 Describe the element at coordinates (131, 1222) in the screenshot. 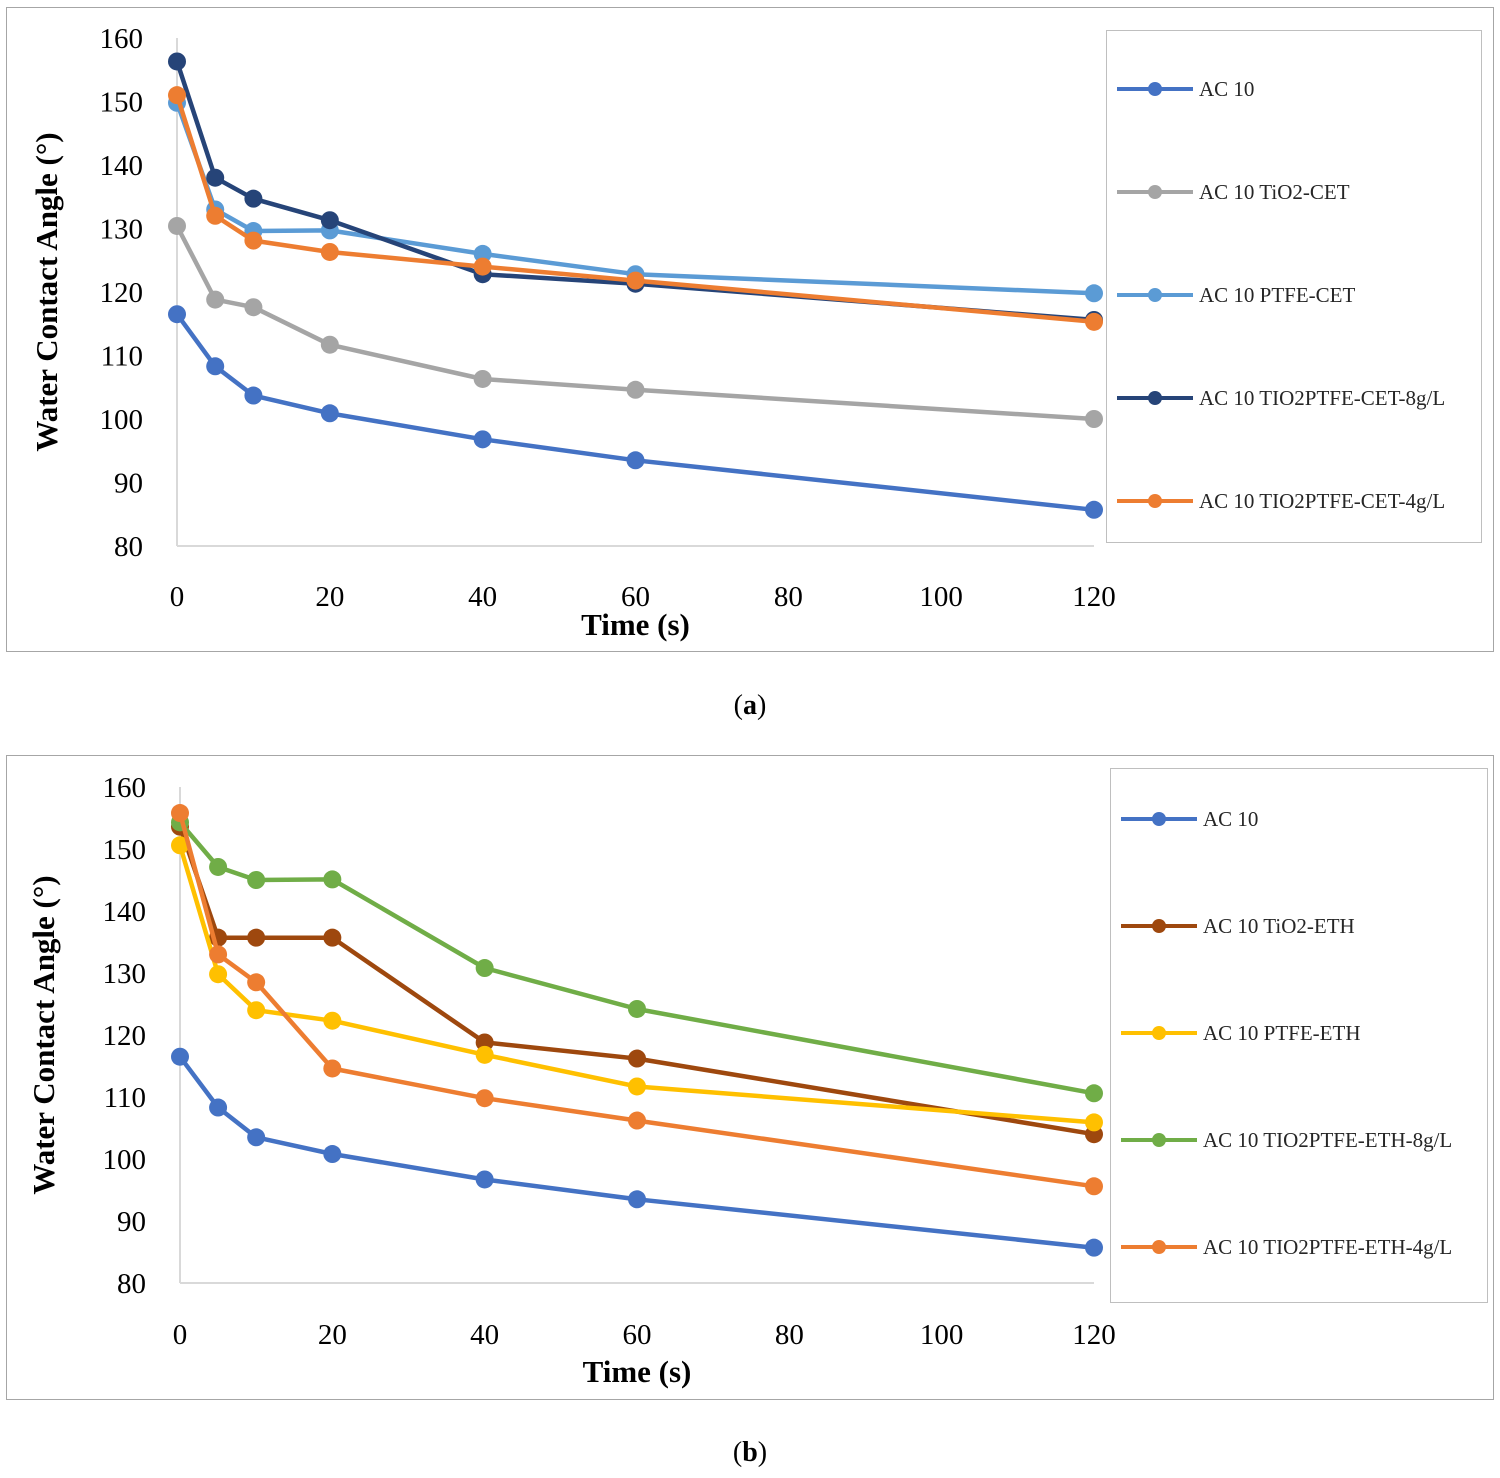

I see `y-tick-label: 90` at that location.